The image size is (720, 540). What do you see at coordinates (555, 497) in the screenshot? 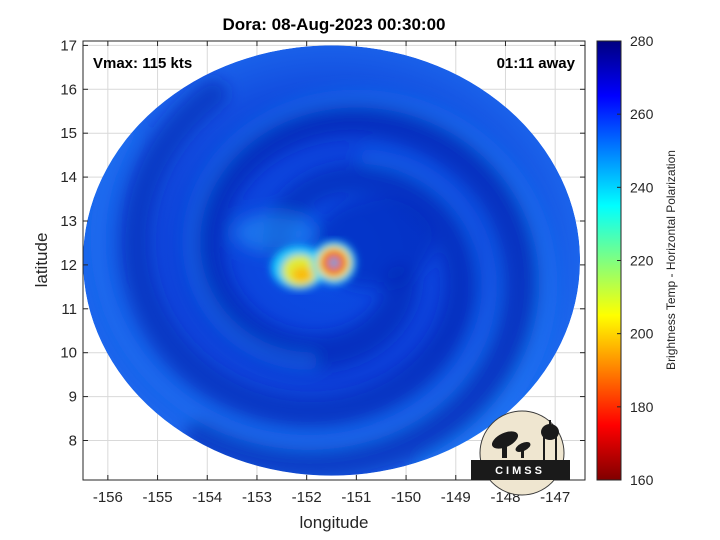
I see `x-tick-label: -147` at bounding box center [555, 497].